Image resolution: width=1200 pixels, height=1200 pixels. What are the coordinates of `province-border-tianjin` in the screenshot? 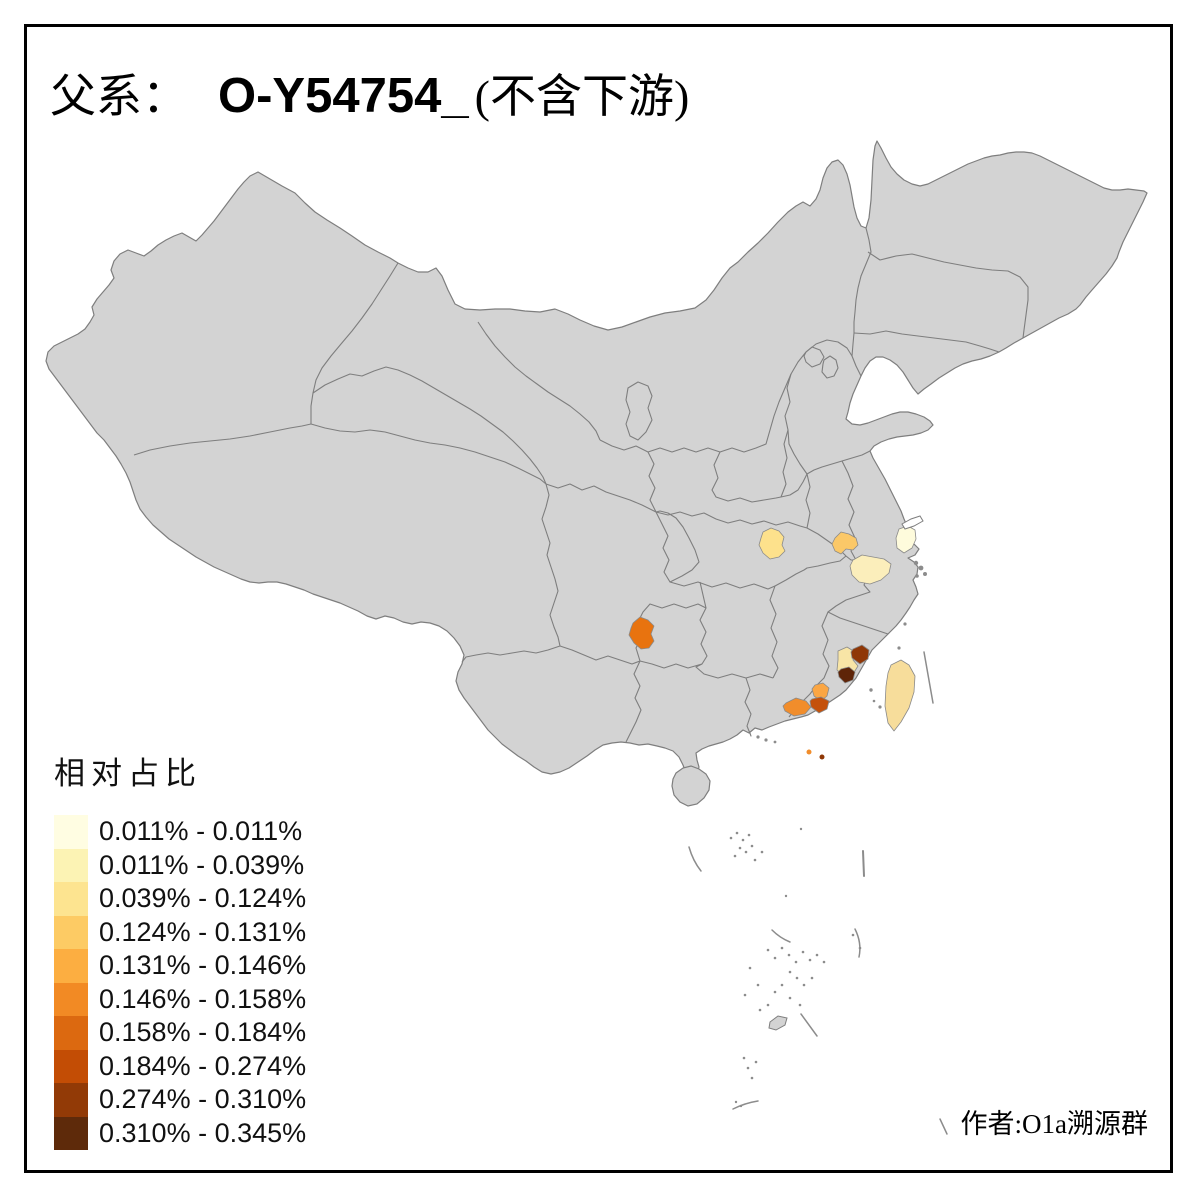 It's located at (830, 367).